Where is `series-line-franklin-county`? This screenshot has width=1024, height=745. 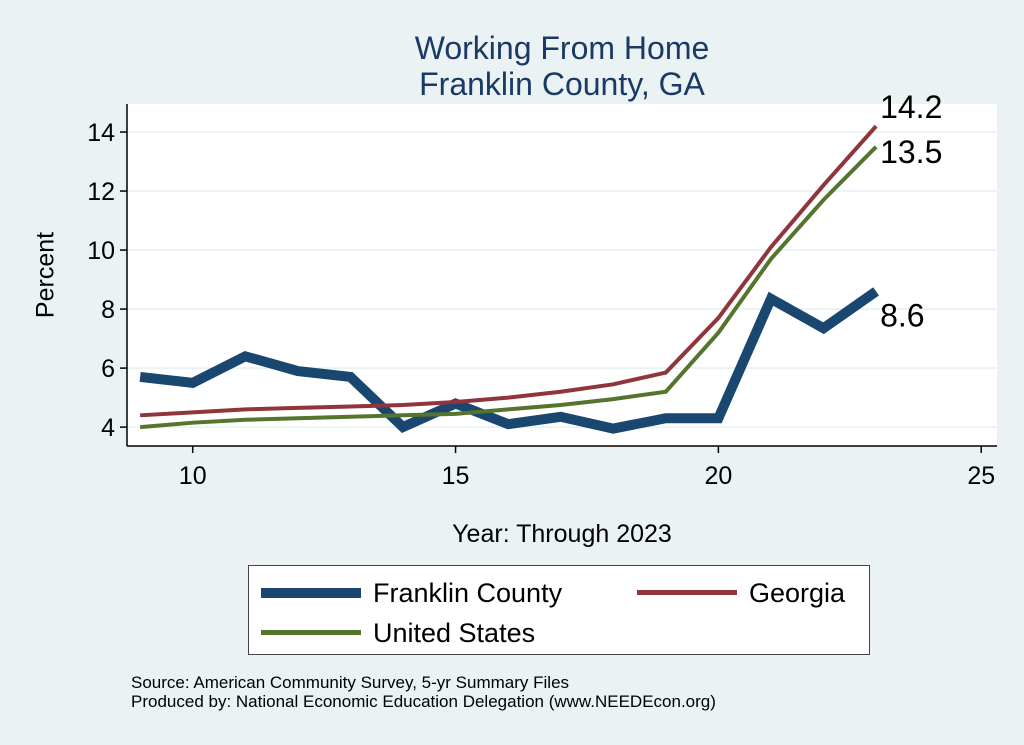 series-line-franklin-county is located at coordinates (509, 360).